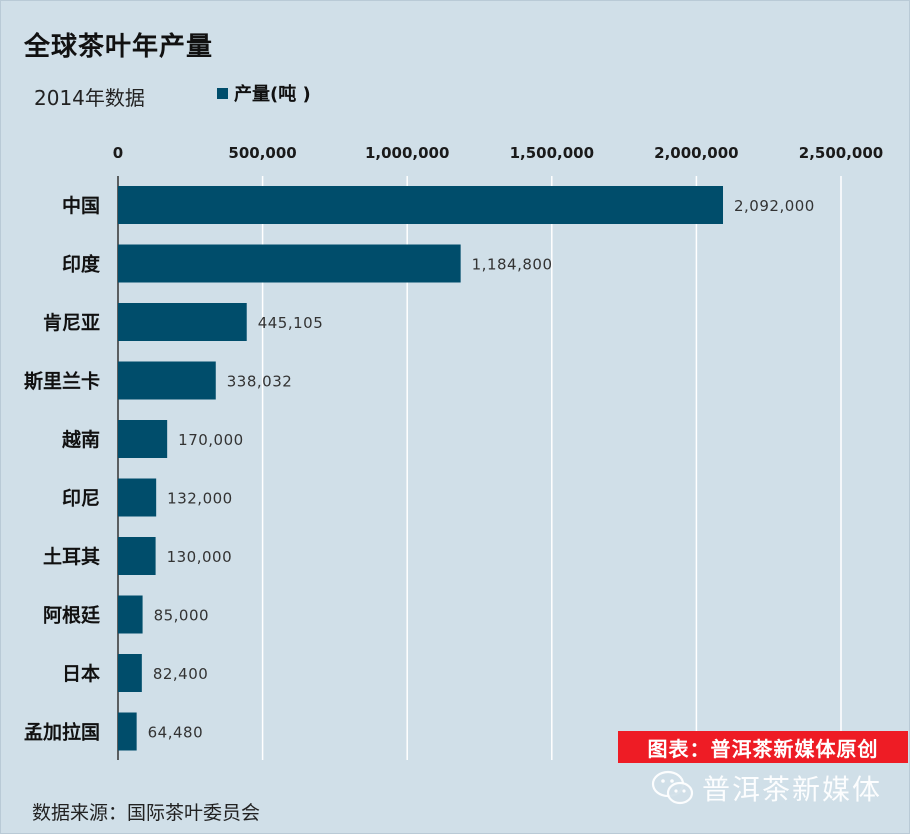 The width and height of the screenshot is (910, 834). What do you see at coordinates (71, 557) in the screenshot?
I see `category-label: 土耳其` at bounding box center [71, 557].